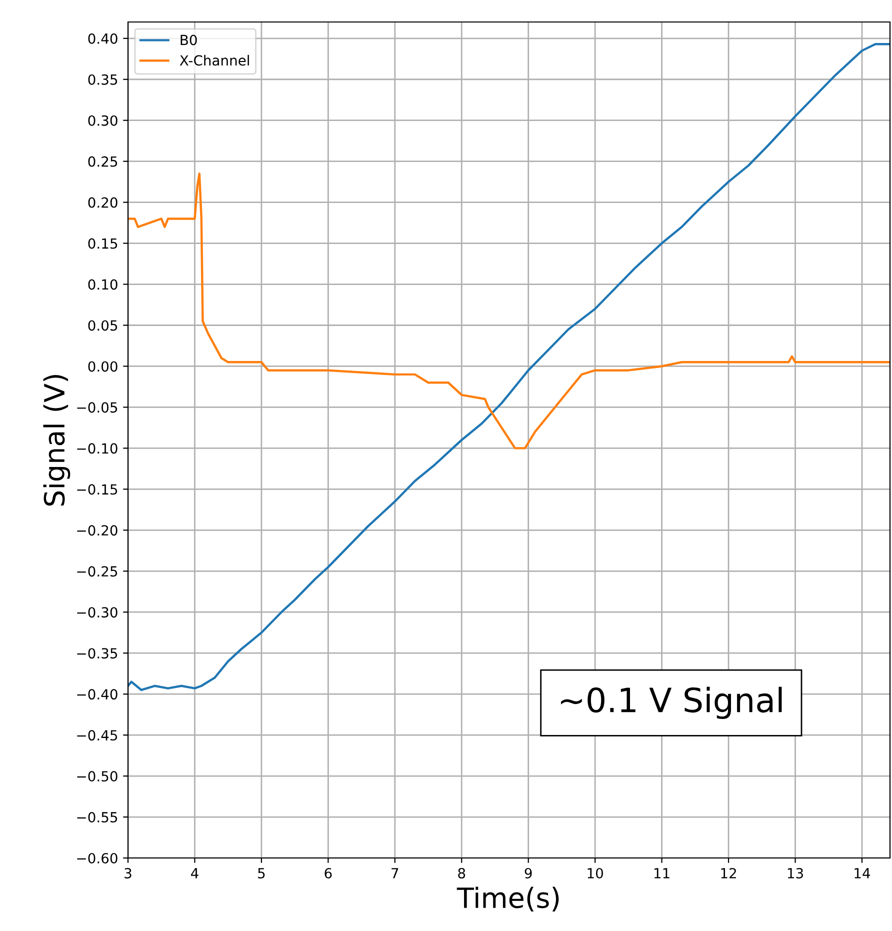 The width and height of the screenshot is (892, 931). I want to click on annotation: ~0.1 V Signal, so click(671, 703).